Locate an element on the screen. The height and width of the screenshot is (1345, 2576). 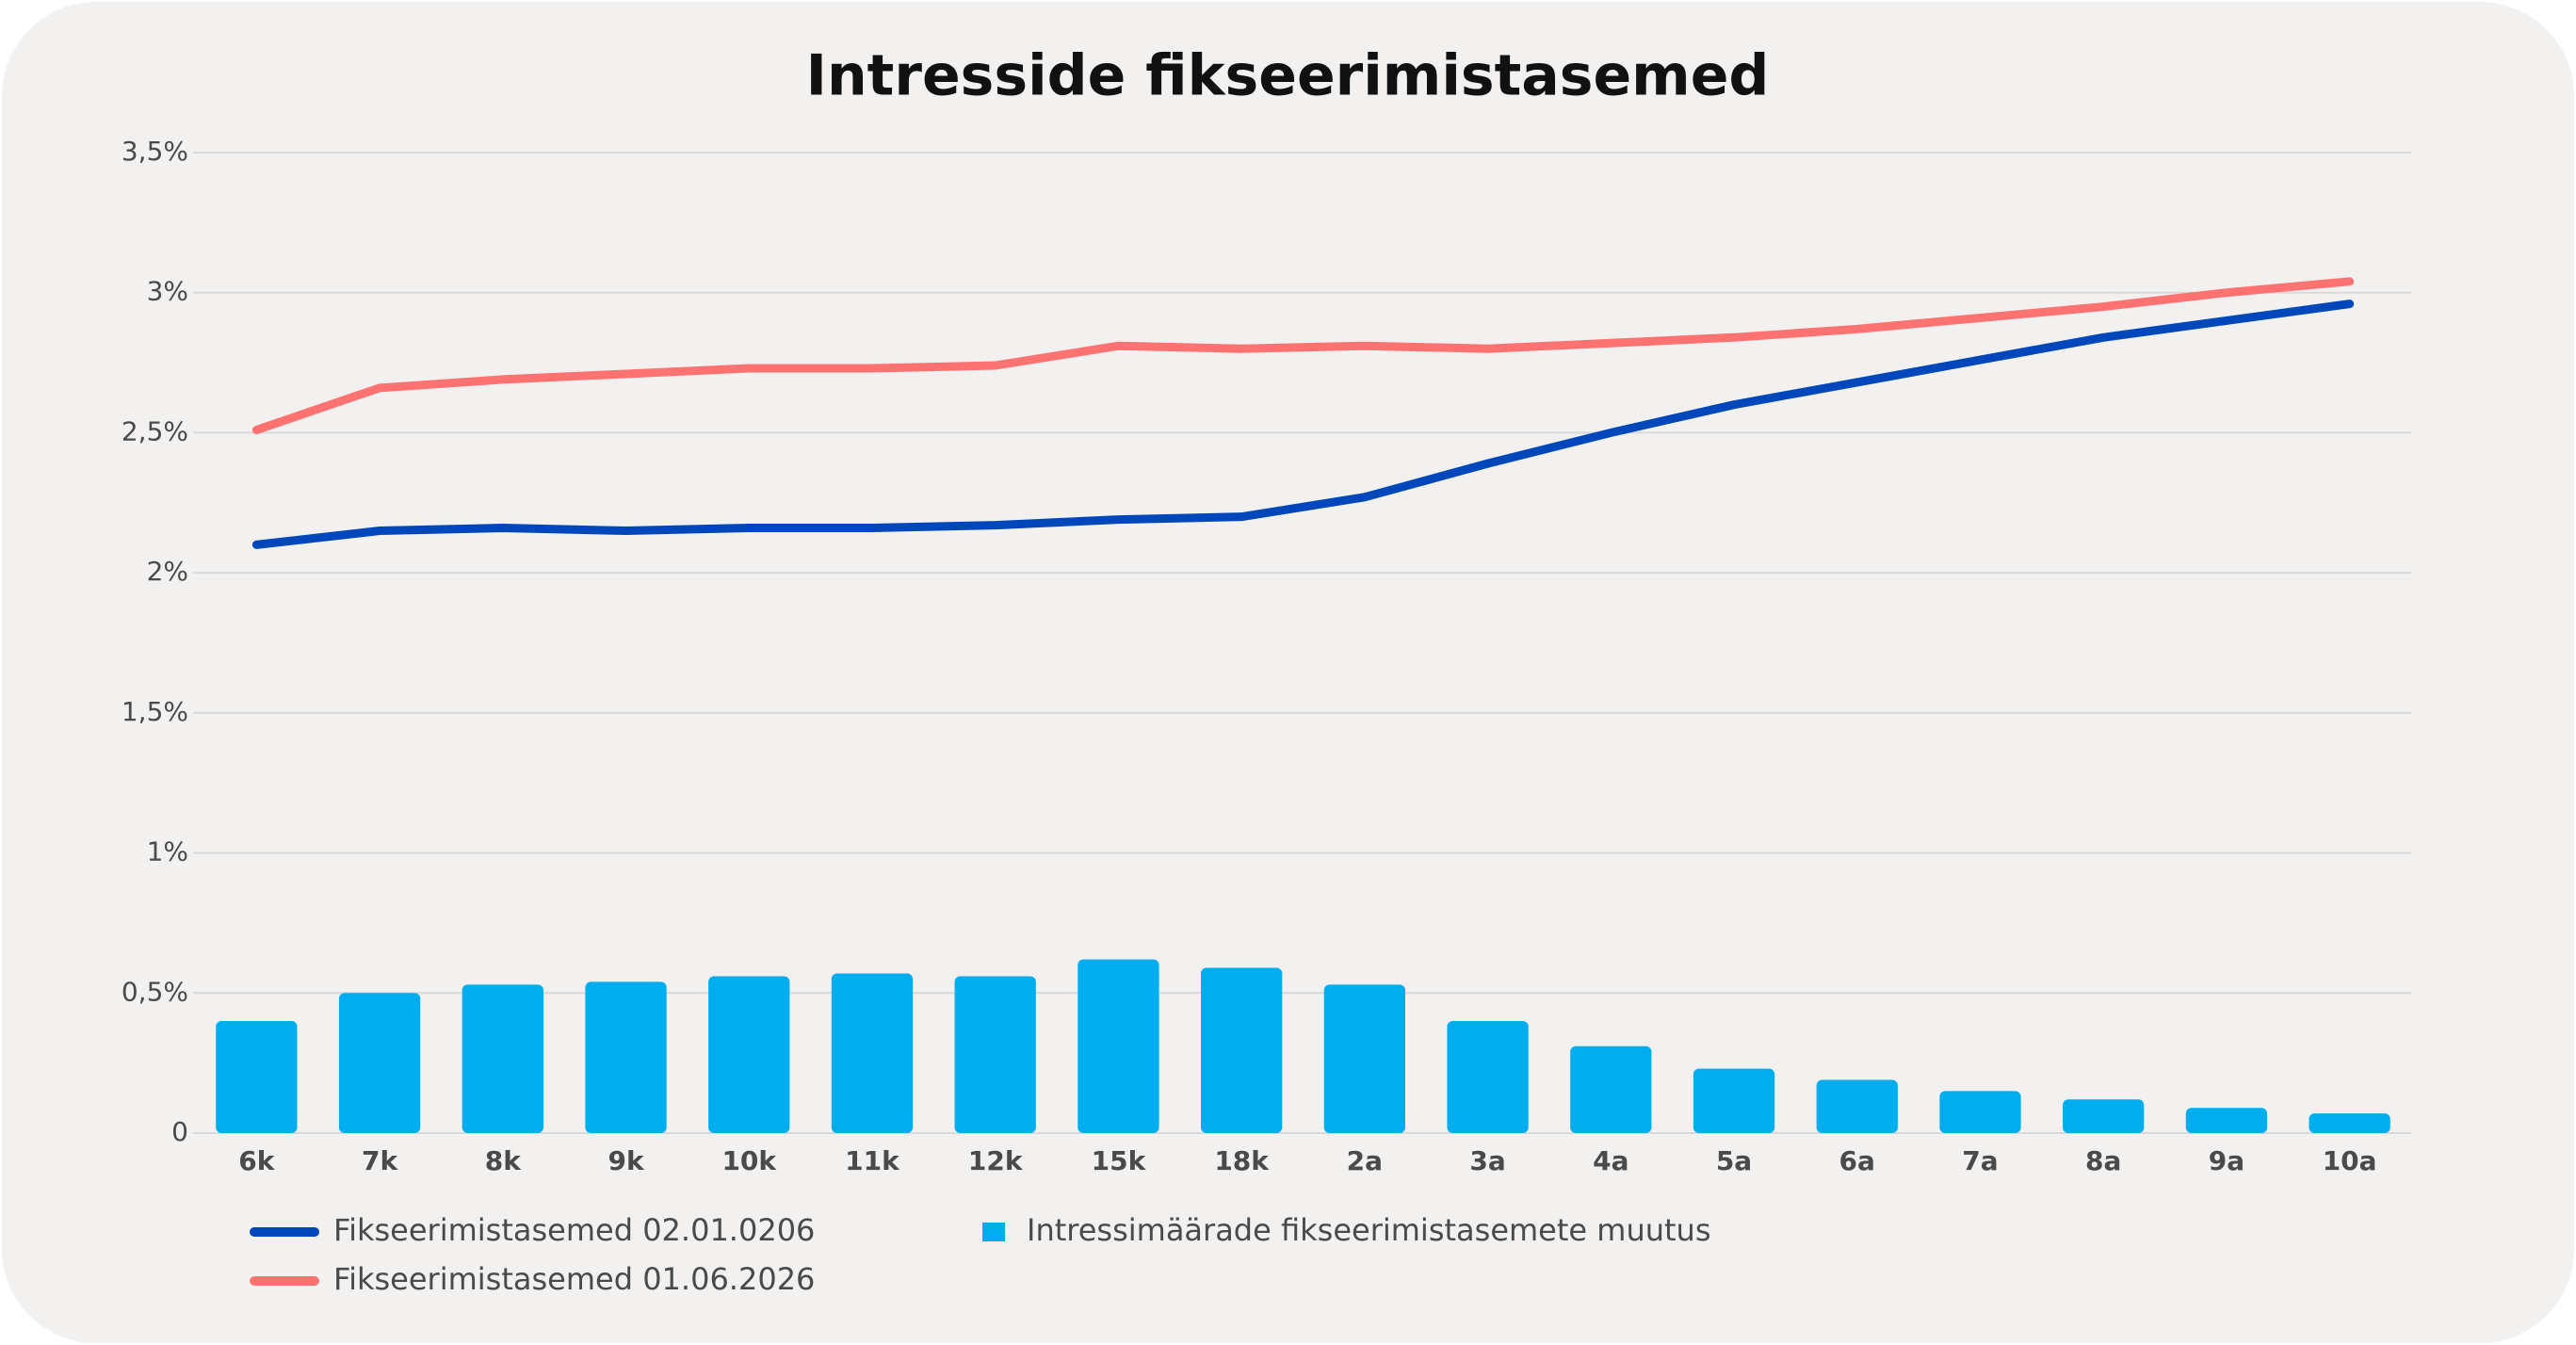
x-tick-label: 7k is located at coordinates (380, 1160).